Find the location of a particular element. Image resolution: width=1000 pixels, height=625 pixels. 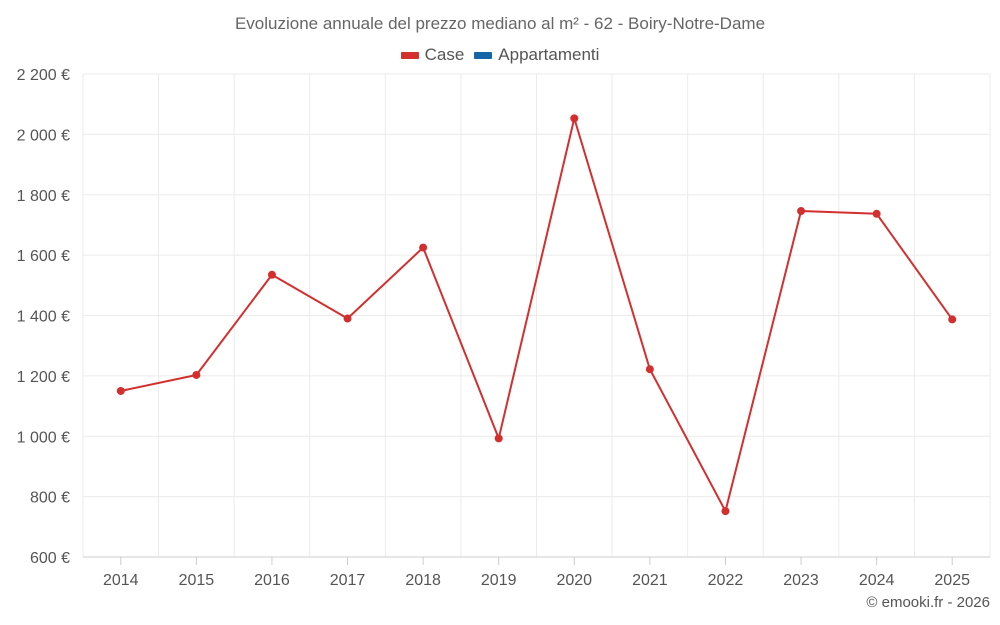

x-tick-label: 2025 is located at coordinates (952, 580).